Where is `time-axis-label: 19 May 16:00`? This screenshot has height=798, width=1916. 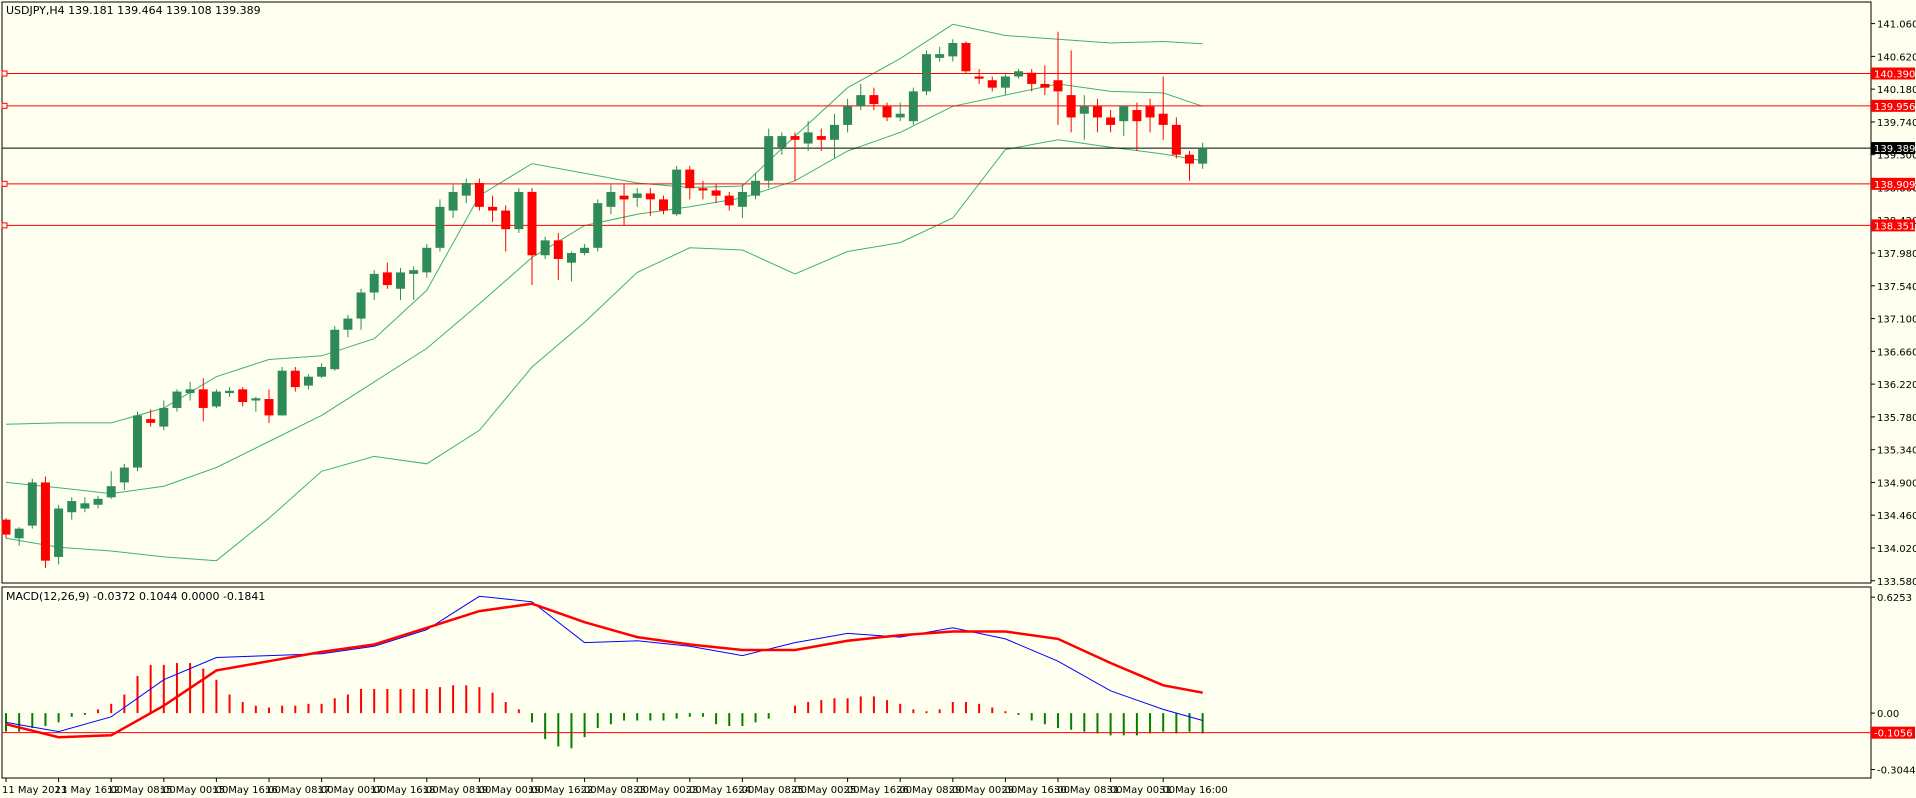 time-axis-label: 19 May 16:00 is located at coordinates (562, 790).